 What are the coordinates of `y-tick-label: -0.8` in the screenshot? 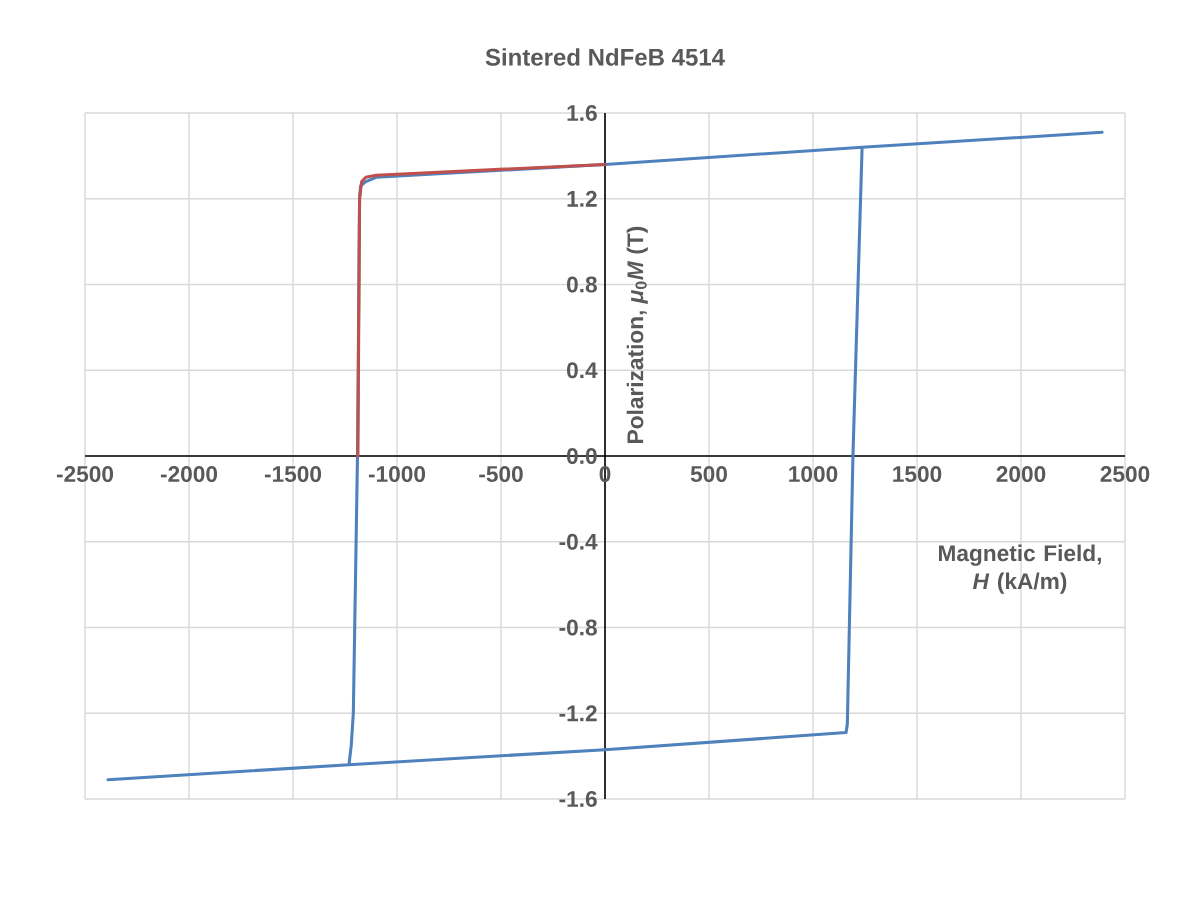 It's located at (578, 627).